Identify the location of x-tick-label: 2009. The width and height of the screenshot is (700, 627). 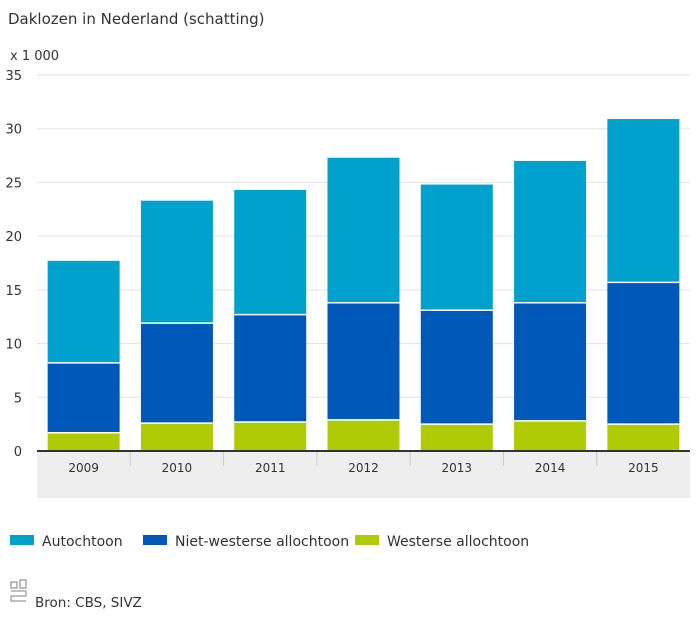
(83, 468).